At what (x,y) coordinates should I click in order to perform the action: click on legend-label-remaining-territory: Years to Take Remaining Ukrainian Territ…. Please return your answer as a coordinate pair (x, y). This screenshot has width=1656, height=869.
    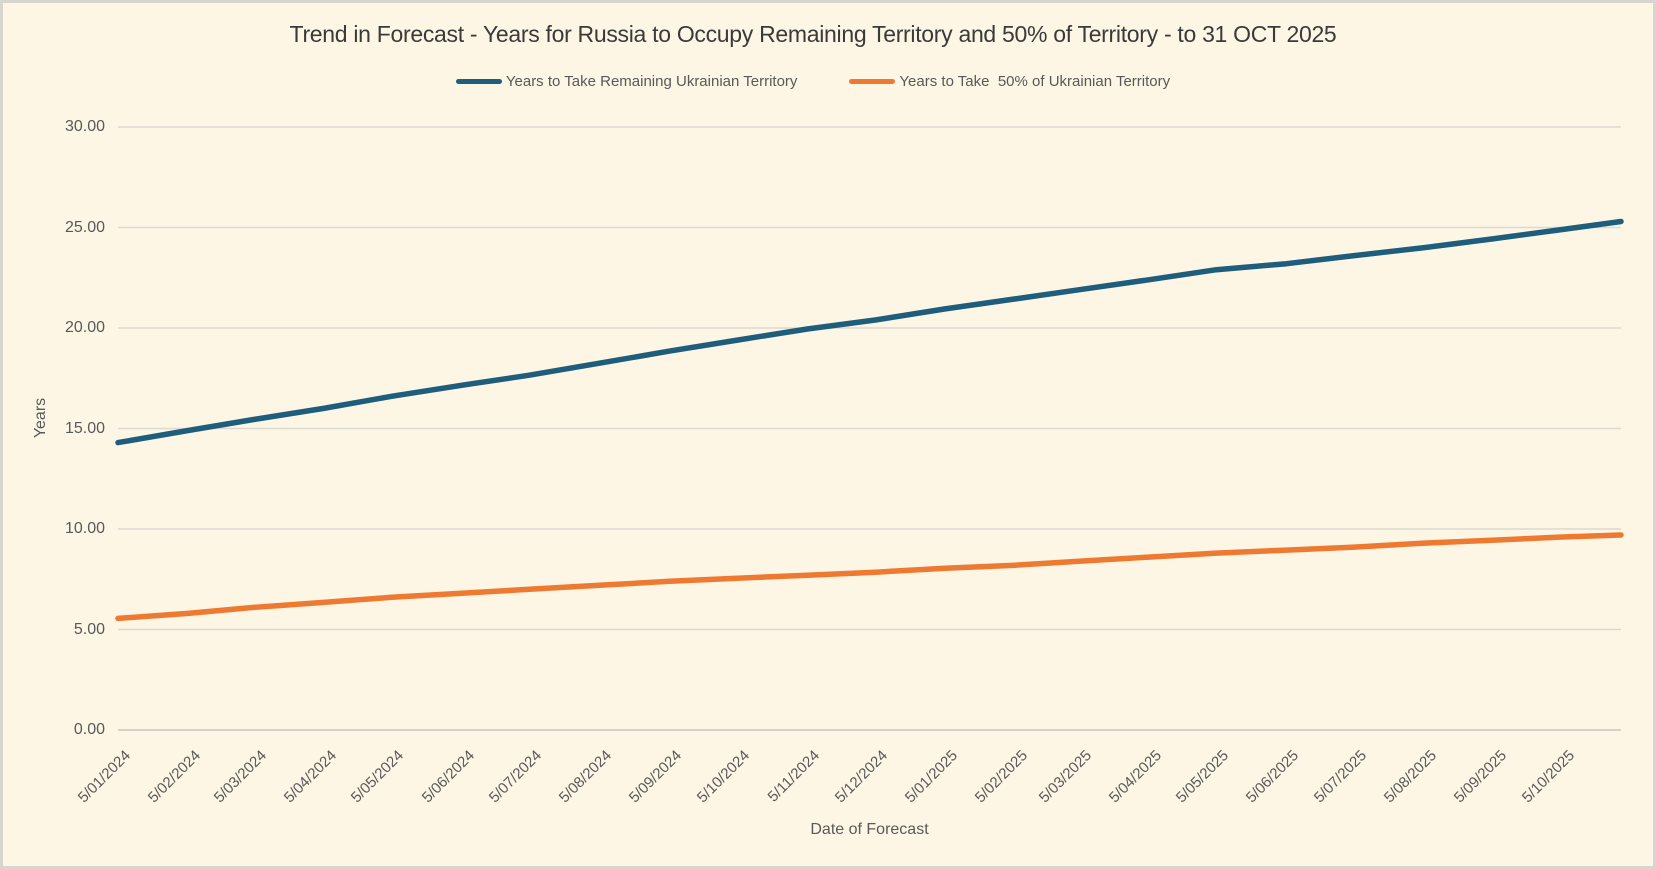
    Looking at the image, I should click on (651, 81).